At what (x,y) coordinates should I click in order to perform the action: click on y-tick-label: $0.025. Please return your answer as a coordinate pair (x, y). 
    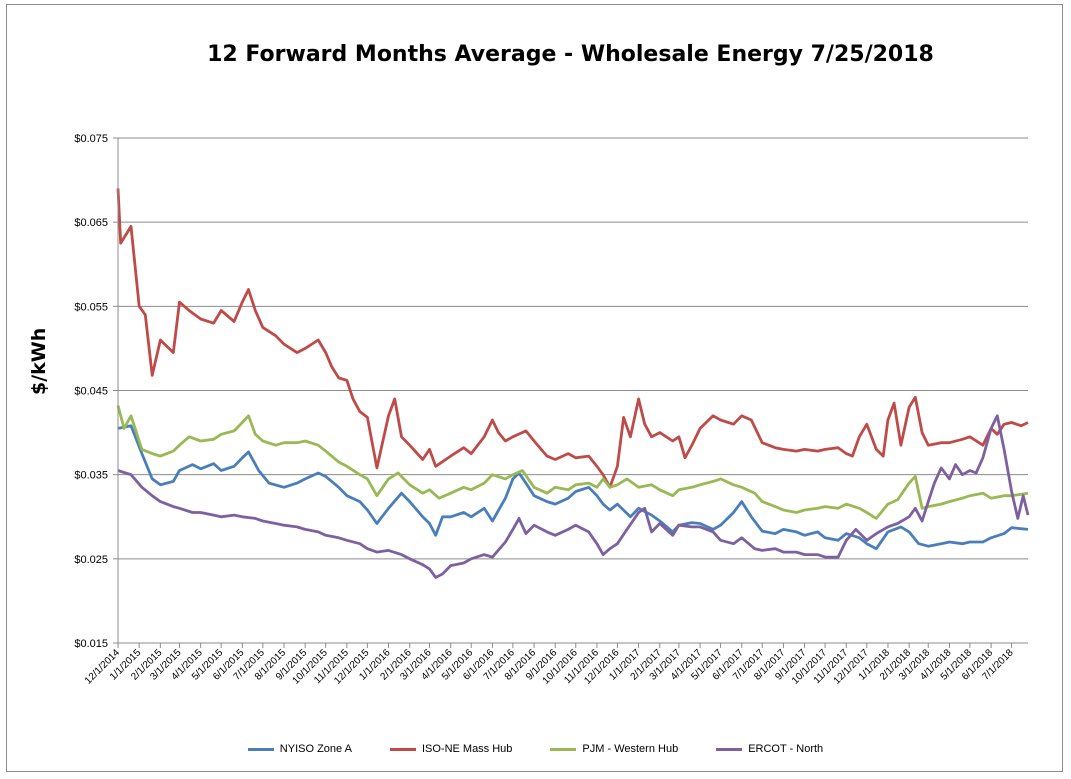
    Looking at the image, I should click on (91, 560).